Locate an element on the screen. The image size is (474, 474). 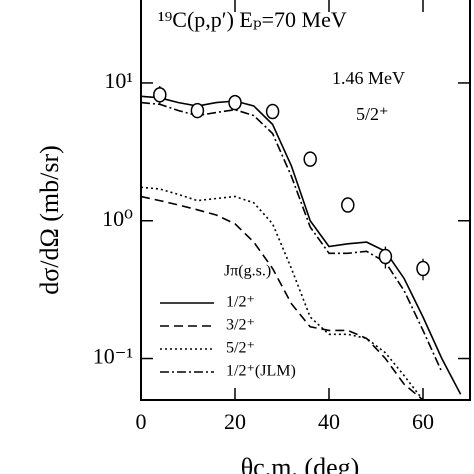
x-tick-label: 40 is located at coordinates (329, 421).